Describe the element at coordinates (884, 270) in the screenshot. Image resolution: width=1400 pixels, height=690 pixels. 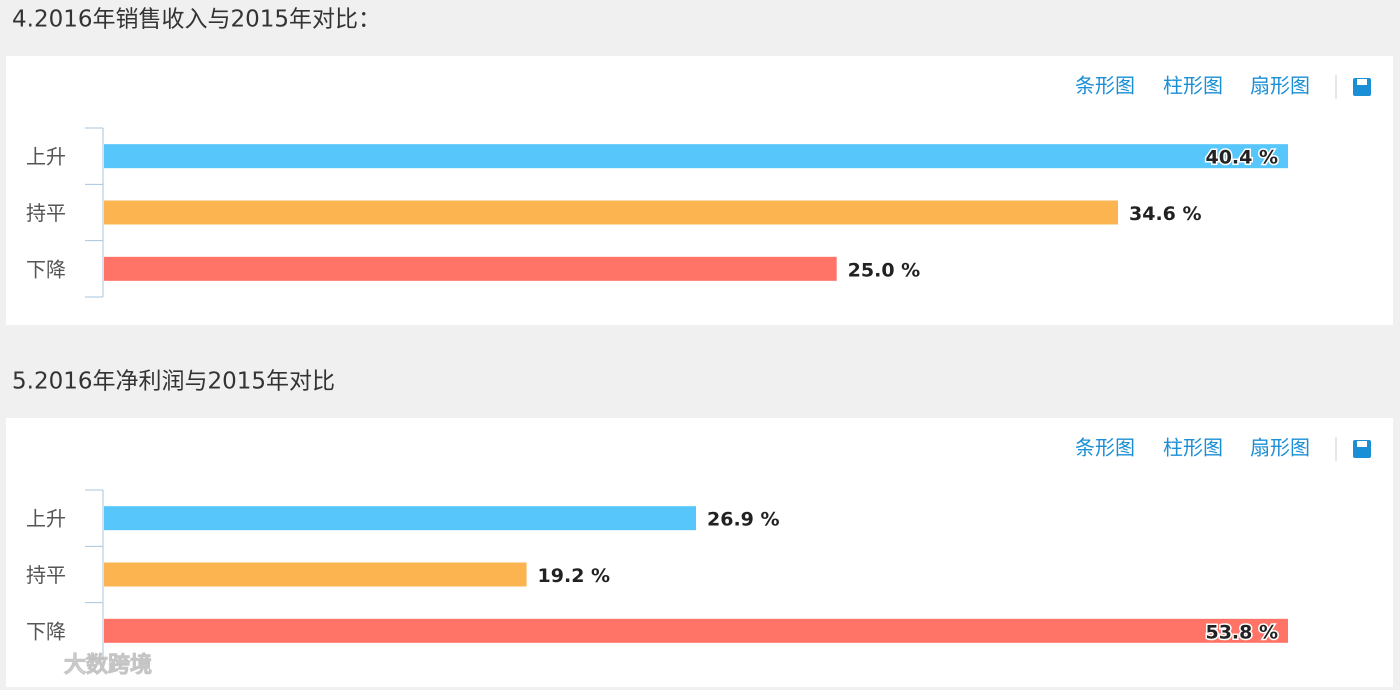
I see `value-label: 25.0 %` at that location.